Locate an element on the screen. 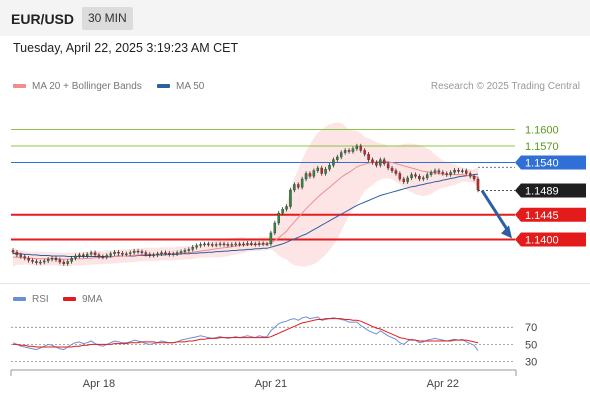 The width and height of the screenshot is (590, 400). x-tick-label: Apr 21 is located at coordinates (271, 384).